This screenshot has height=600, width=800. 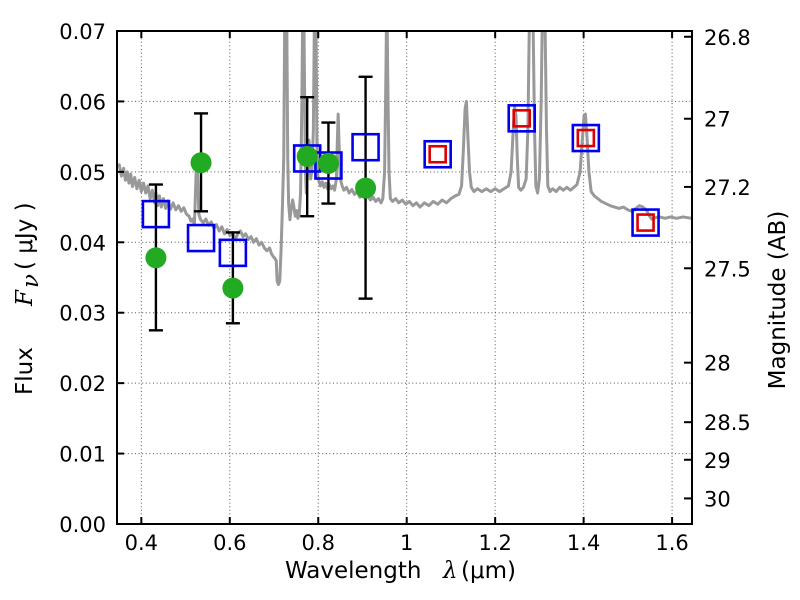 What do you see at coordinates (727, 188) in the screenshot?
I see `y-tick-label-right: 27.2` at bounding box center [727, 188].